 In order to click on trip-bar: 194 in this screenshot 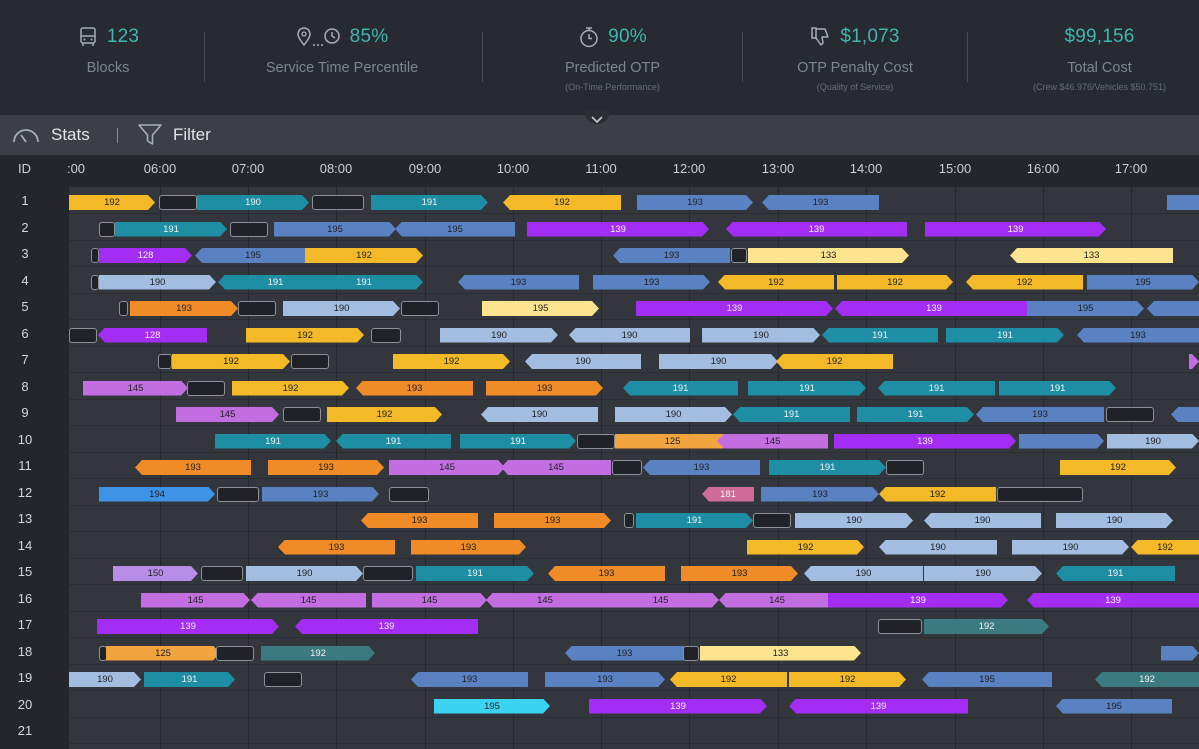, I will do `click(157, 494)`.